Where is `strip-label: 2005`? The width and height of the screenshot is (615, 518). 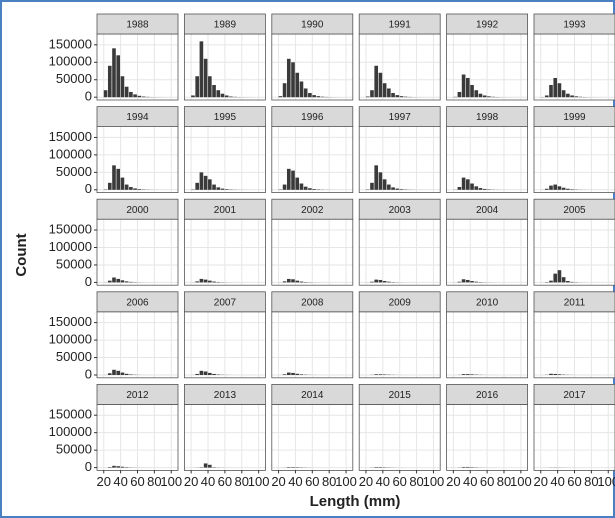
strip-label: 2005 is located at coordinates (574, 210).